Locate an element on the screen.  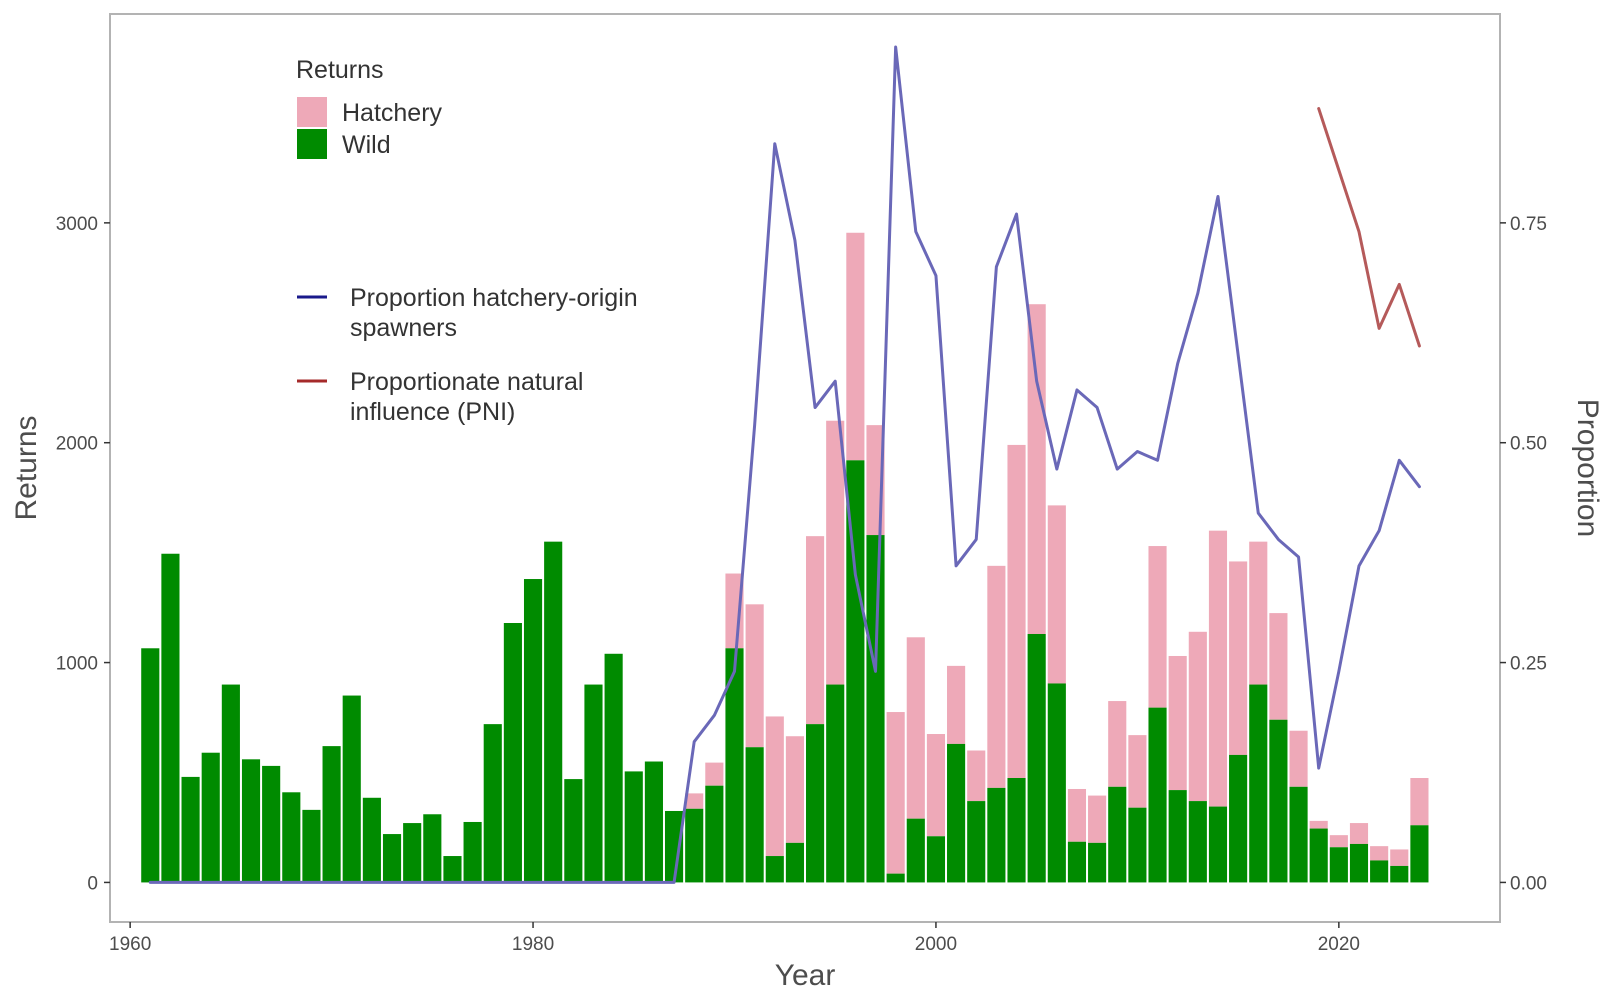
bar-wild-1974 is located at coordinates (412, 853).